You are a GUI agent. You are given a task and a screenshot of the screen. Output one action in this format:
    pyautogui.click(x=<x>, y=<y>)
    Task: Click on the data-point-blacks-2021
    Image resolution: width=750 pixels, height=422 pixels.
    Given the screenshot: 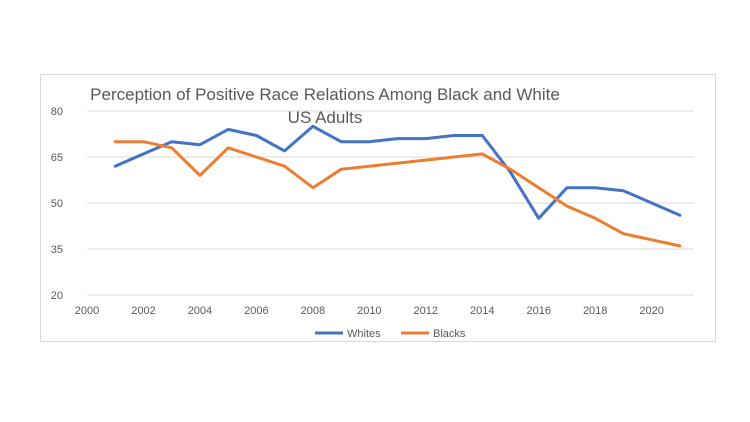 What is the action you would take?
    pyautogui.click(x=680, y=246)
    